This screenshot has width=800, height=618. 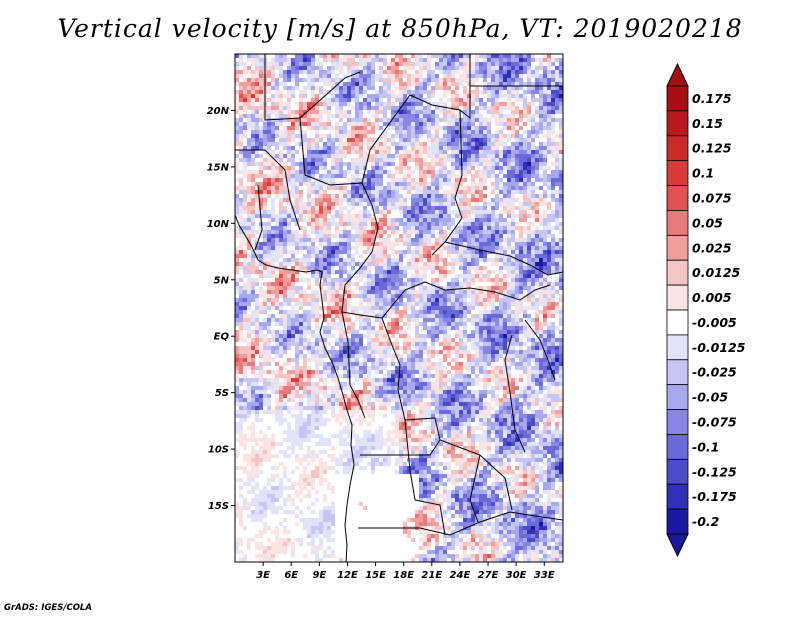 What do you see at coordinates (460, 575) in the screenshot?
I see `lon-tick-label: 24E` at bounding box center [460, 575].